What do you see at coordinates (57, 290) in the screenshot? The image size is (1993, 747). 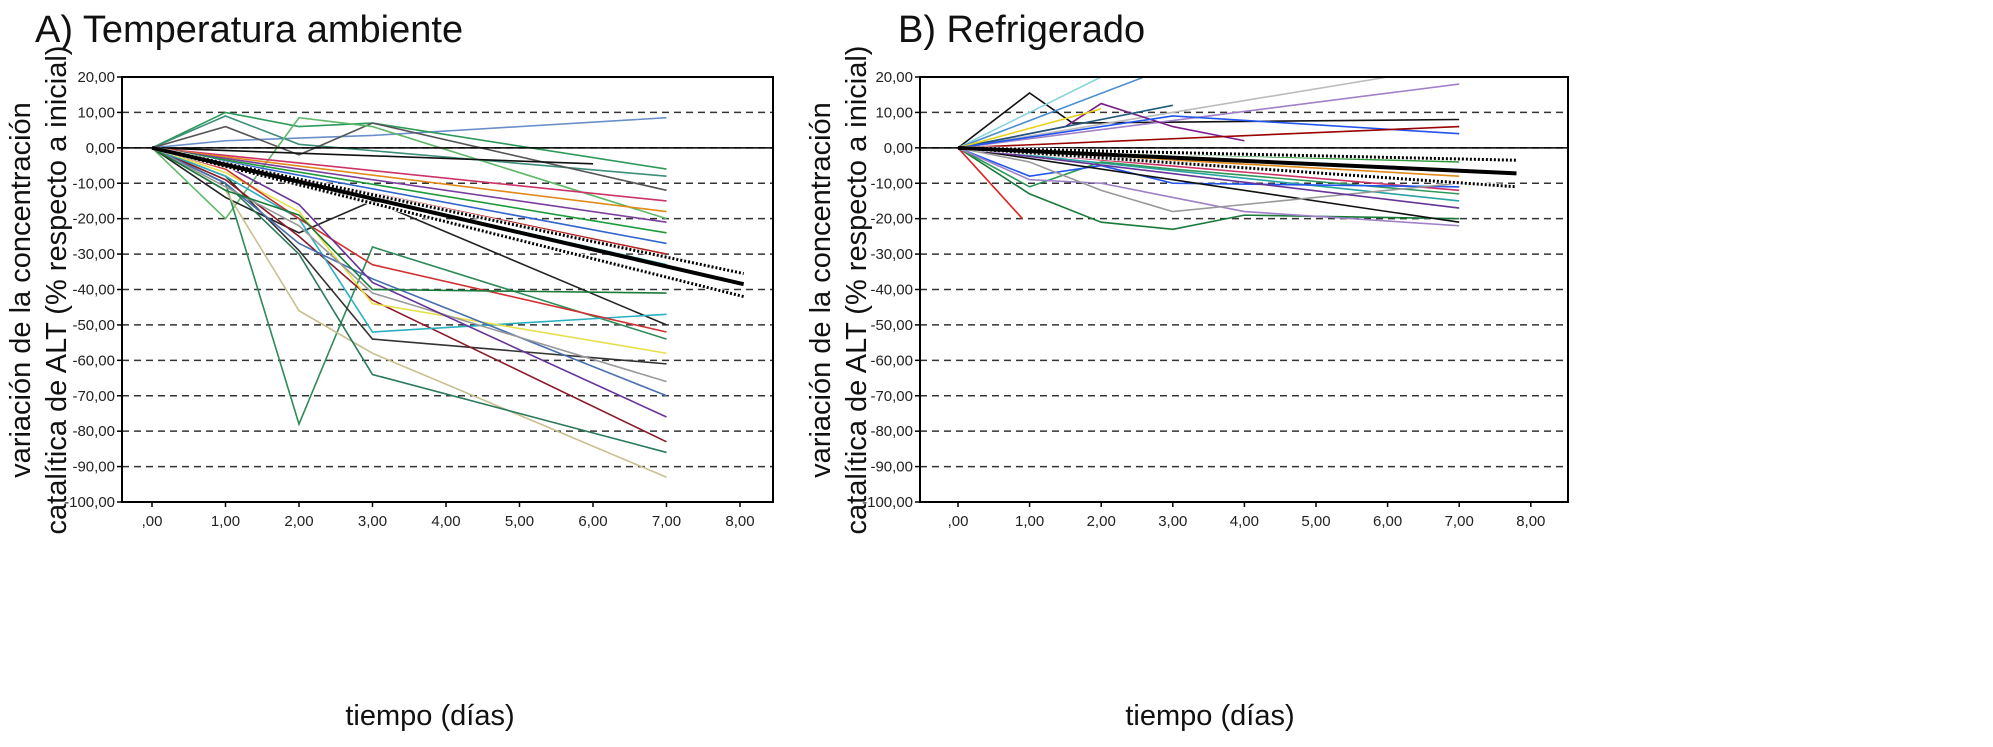 I see `panel-a-ylabel-line2: catalítica de ALT (% respecto a inicial)` at bounding box center [57, 290].